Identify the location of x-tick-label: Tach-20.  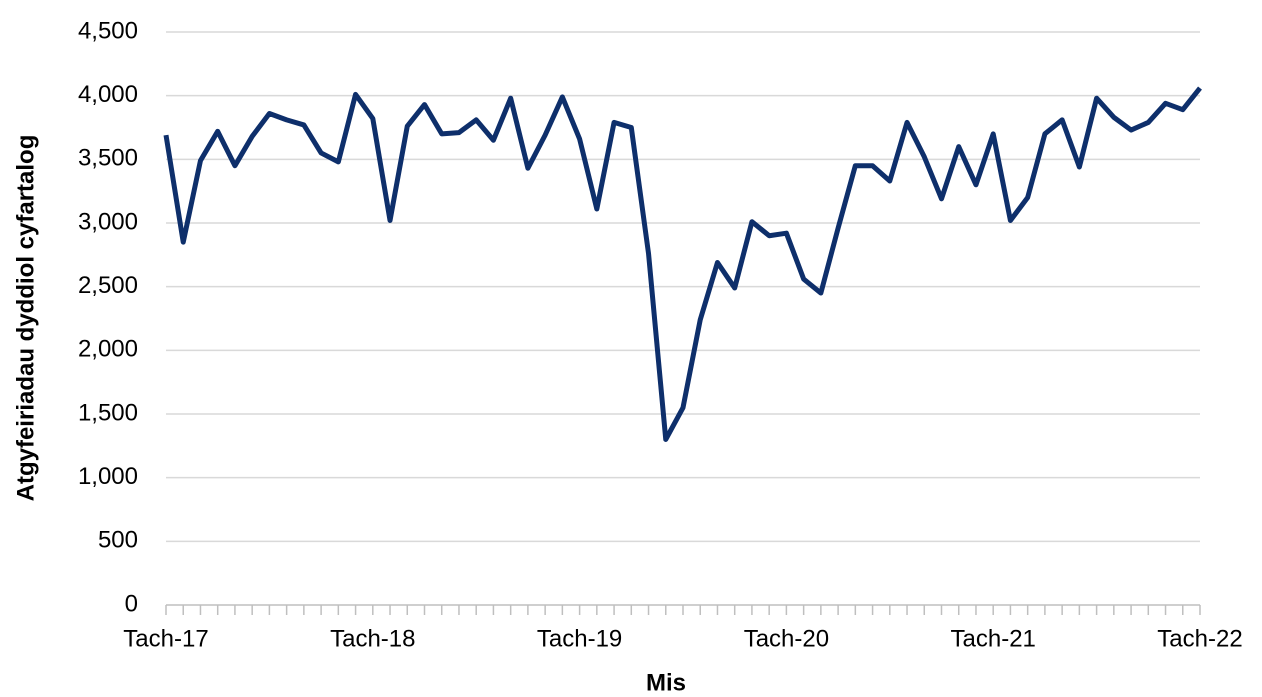
(786, 638).